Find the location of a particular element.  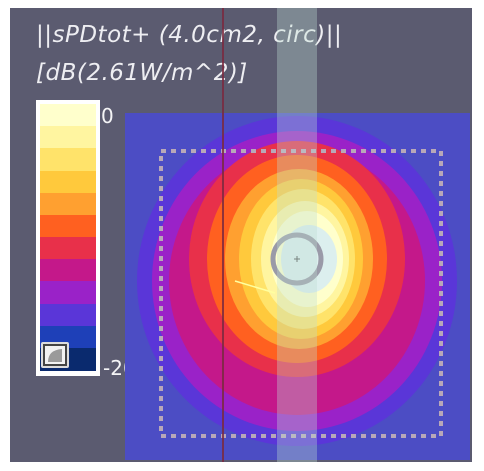

scale-toggle-icon is located at coordinates (55, 355).